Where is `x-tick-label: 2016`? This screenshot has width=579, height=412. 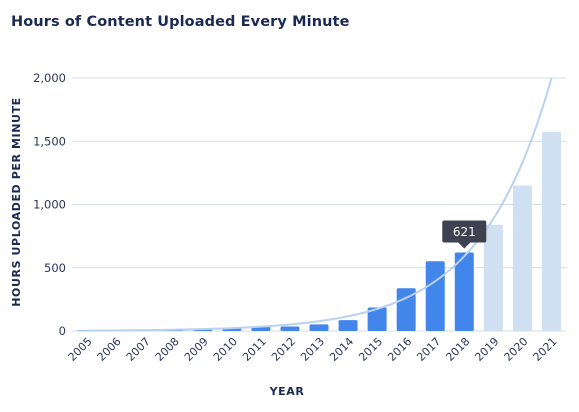 x-tick-label: 2016 is located at coordinates (399, 349).